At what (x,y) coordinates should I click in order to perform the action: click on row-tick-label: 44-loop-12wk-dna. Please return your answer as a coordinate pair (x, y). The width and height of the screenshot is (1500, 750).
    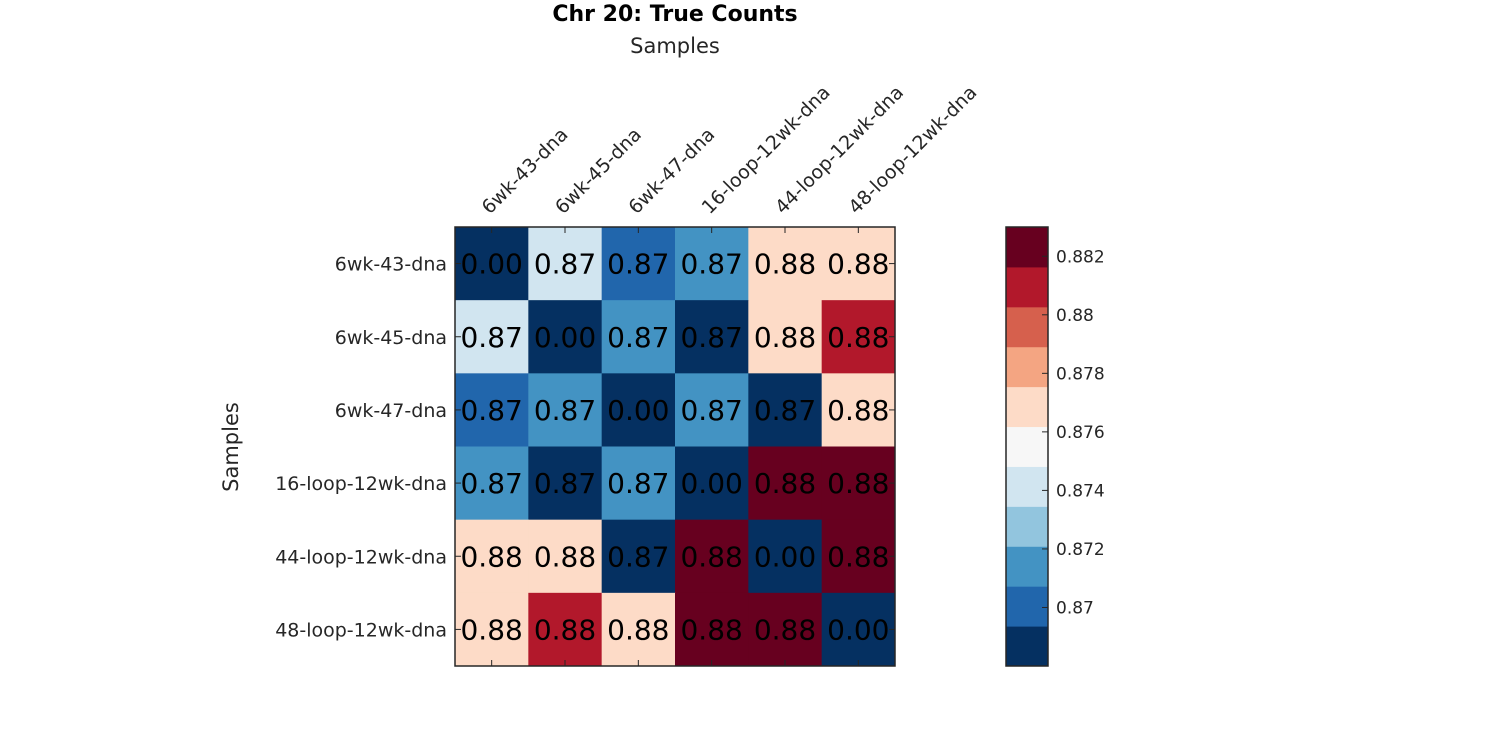
    Looking at the image, I should click on (361, 557).